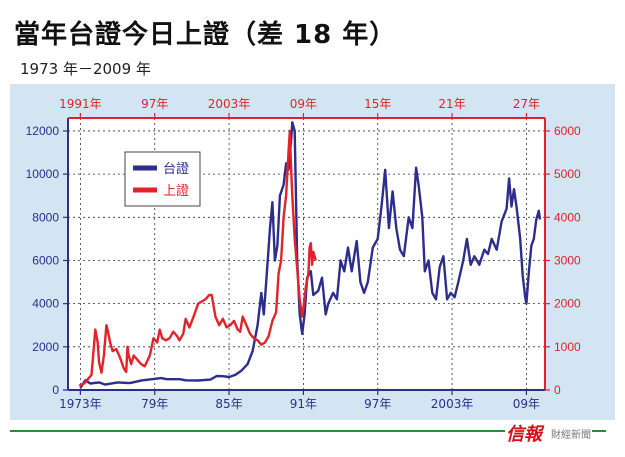  What do you see at coordinates (45, 260) in the screenshot?
I see `y-left-tick-label: 6000` at bounding box center [45, 260].